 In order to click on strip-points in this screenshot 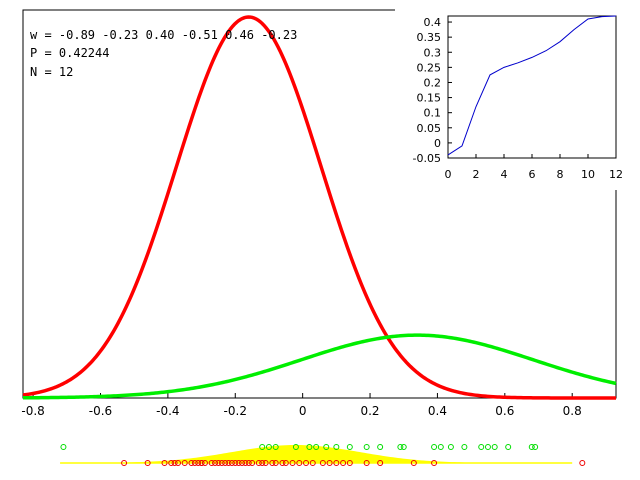, I will do `click(323, 455)`.